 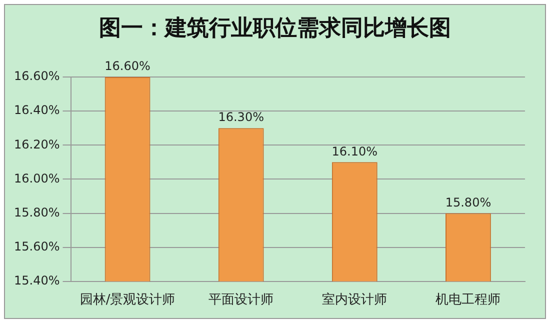 What do you see at coordinates (355, 151) in the screenshot?
I see `data-label: 16.10%` at bounding box center [355, 151].